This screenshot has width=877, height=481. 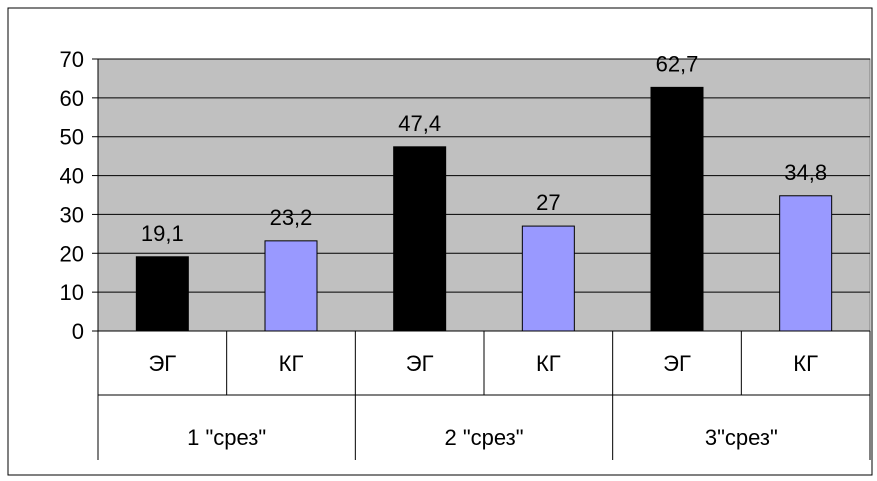 What do you see at coordinates (78, 331) in the screenshot?
I see `y-tick-label: 0` at bounding box center [78, 331].